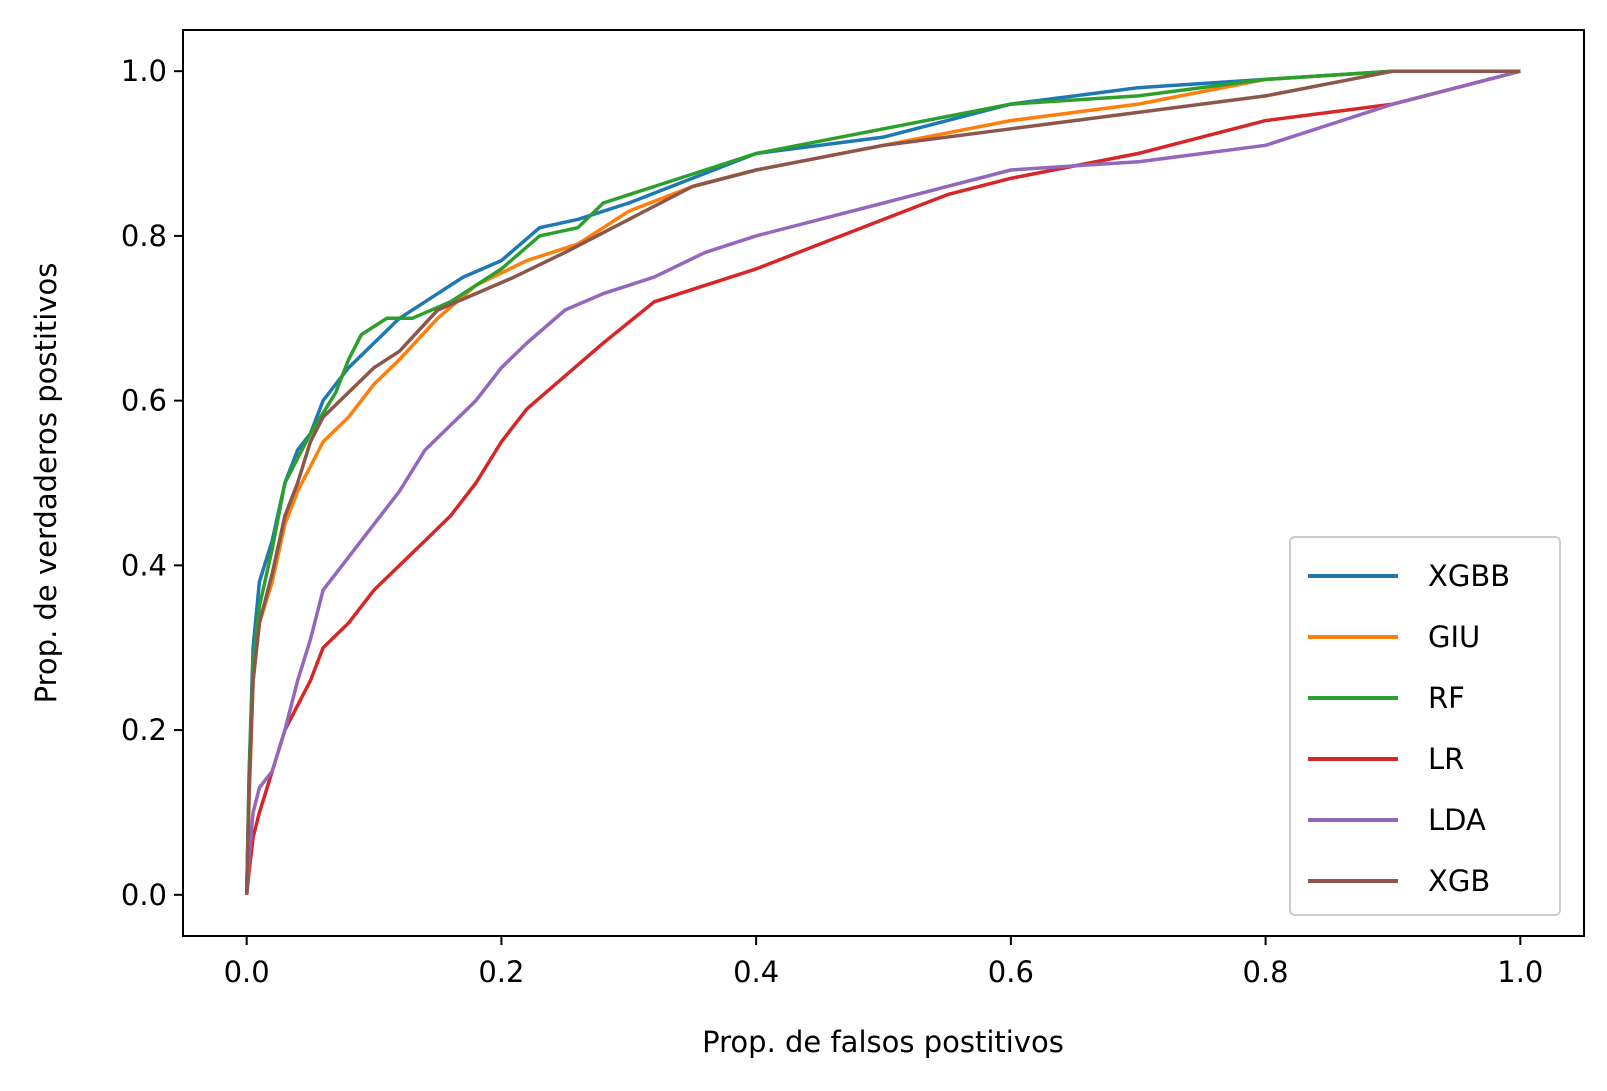 This screenshot has height=1091, width=1607. What do you see at coordinates (1446, 698) in the screenshot?
I see `legend-label-rf: RF` at bounding box center [1446, 698].